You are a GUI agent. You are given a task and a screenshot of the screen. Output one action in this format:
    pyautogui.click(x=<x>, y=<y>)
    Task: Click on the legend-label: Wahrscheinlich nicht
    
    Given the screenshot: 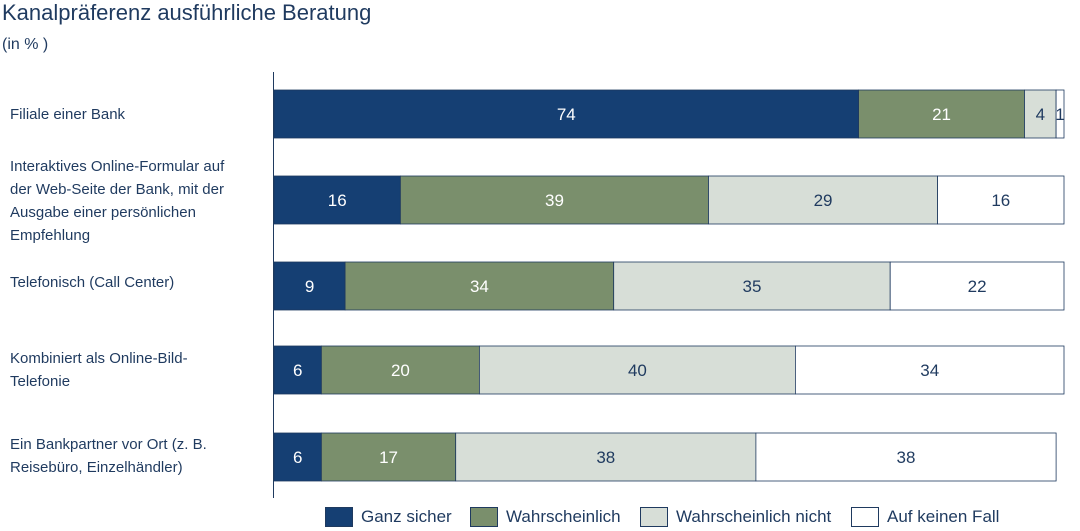 What is the action you would take?
    pyautogui.click(x=754, y=516)
    